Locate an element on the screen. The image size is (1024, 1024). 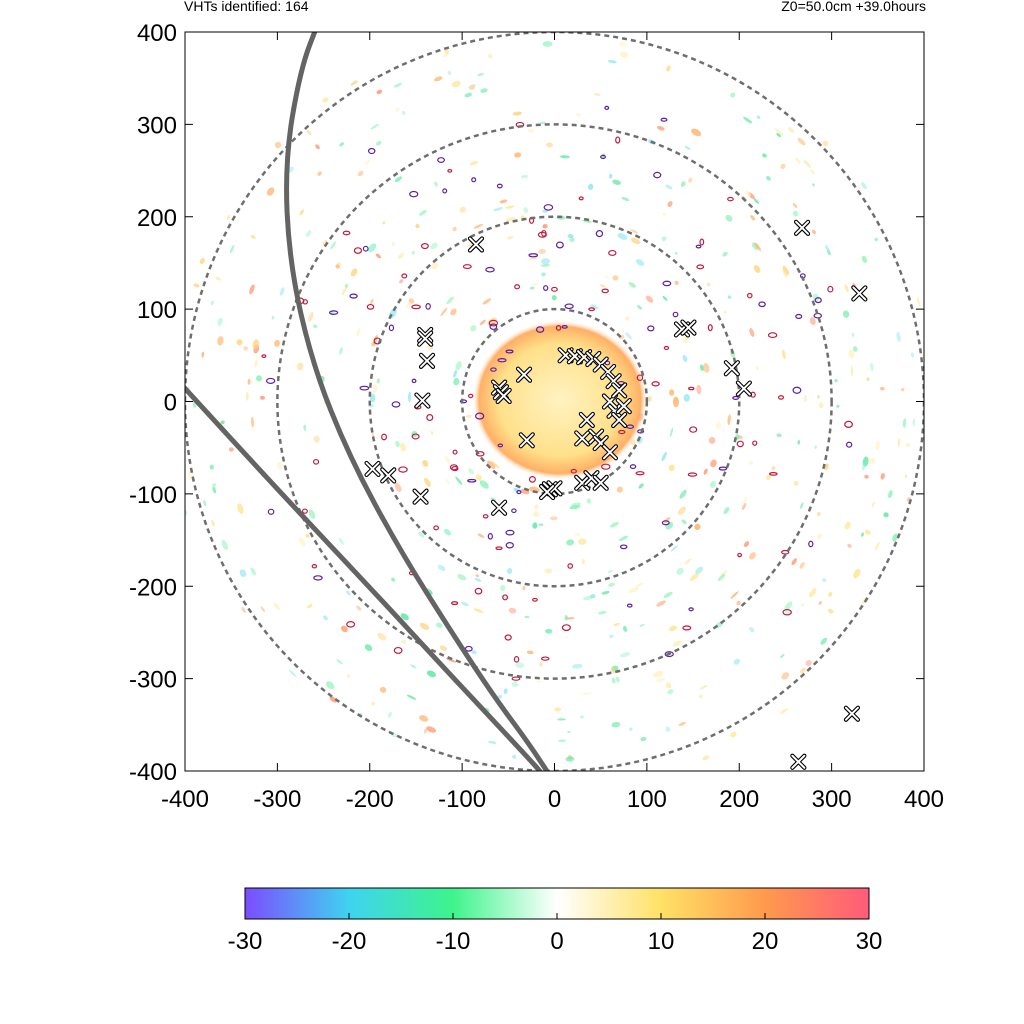
y-tick-label: 200 is located at coordinates (157, 218).